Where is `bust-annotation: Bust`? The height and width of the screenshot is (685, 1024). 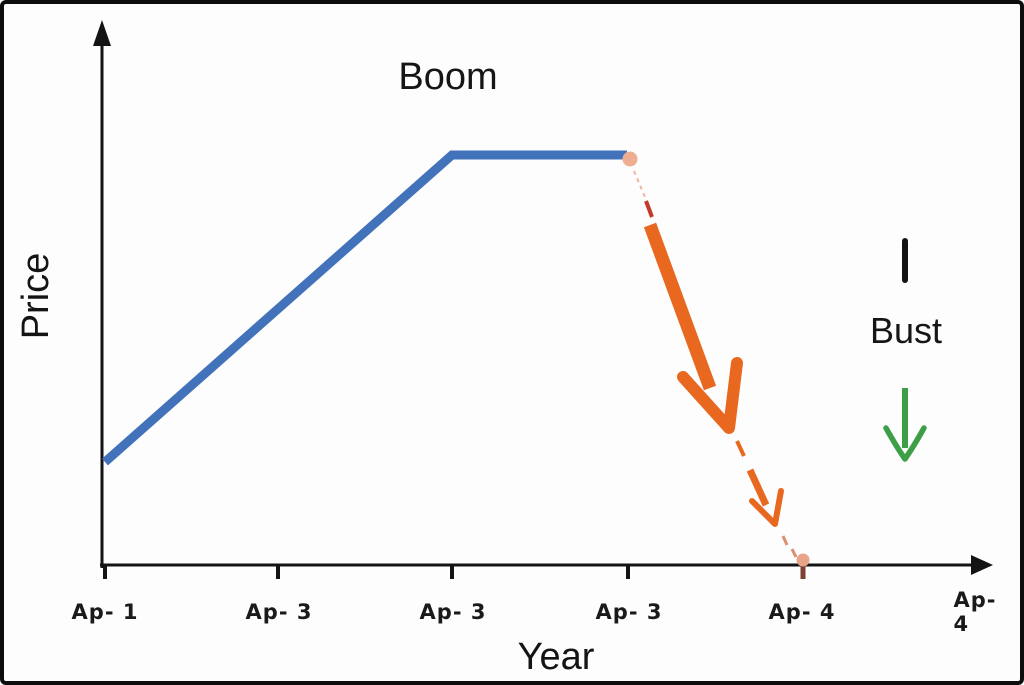 bust-annotation: Bust is located at coordinates (906, 330).